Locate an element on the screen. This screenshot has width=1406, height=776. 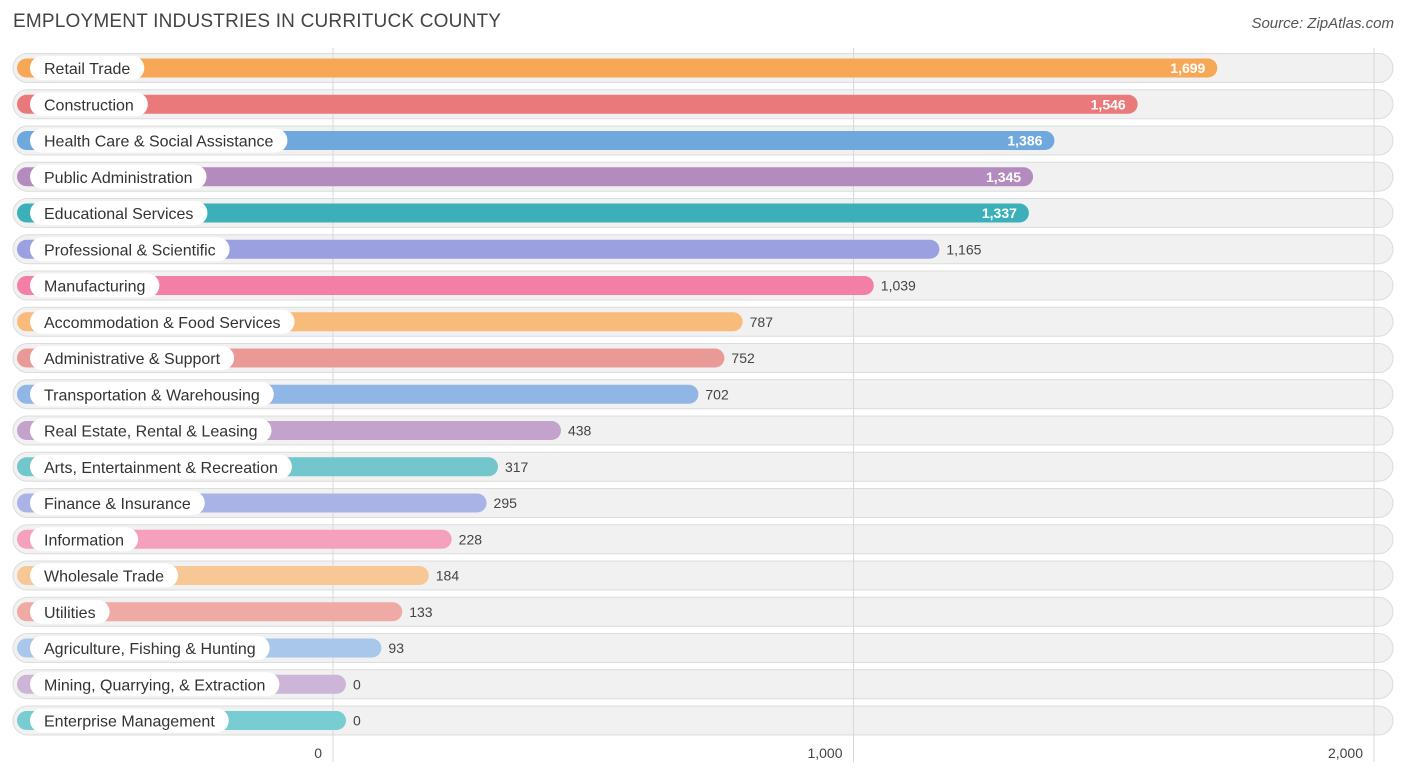
bar-group: Enterprise Management 0 is located at coordinates (189, 720).